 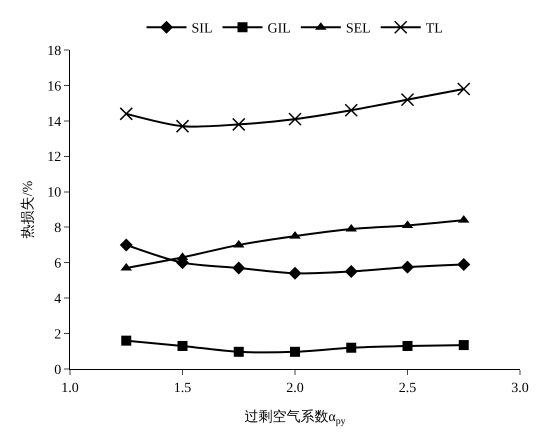 I want to click on y-tick-label: 10, so click(x=54, y=193).